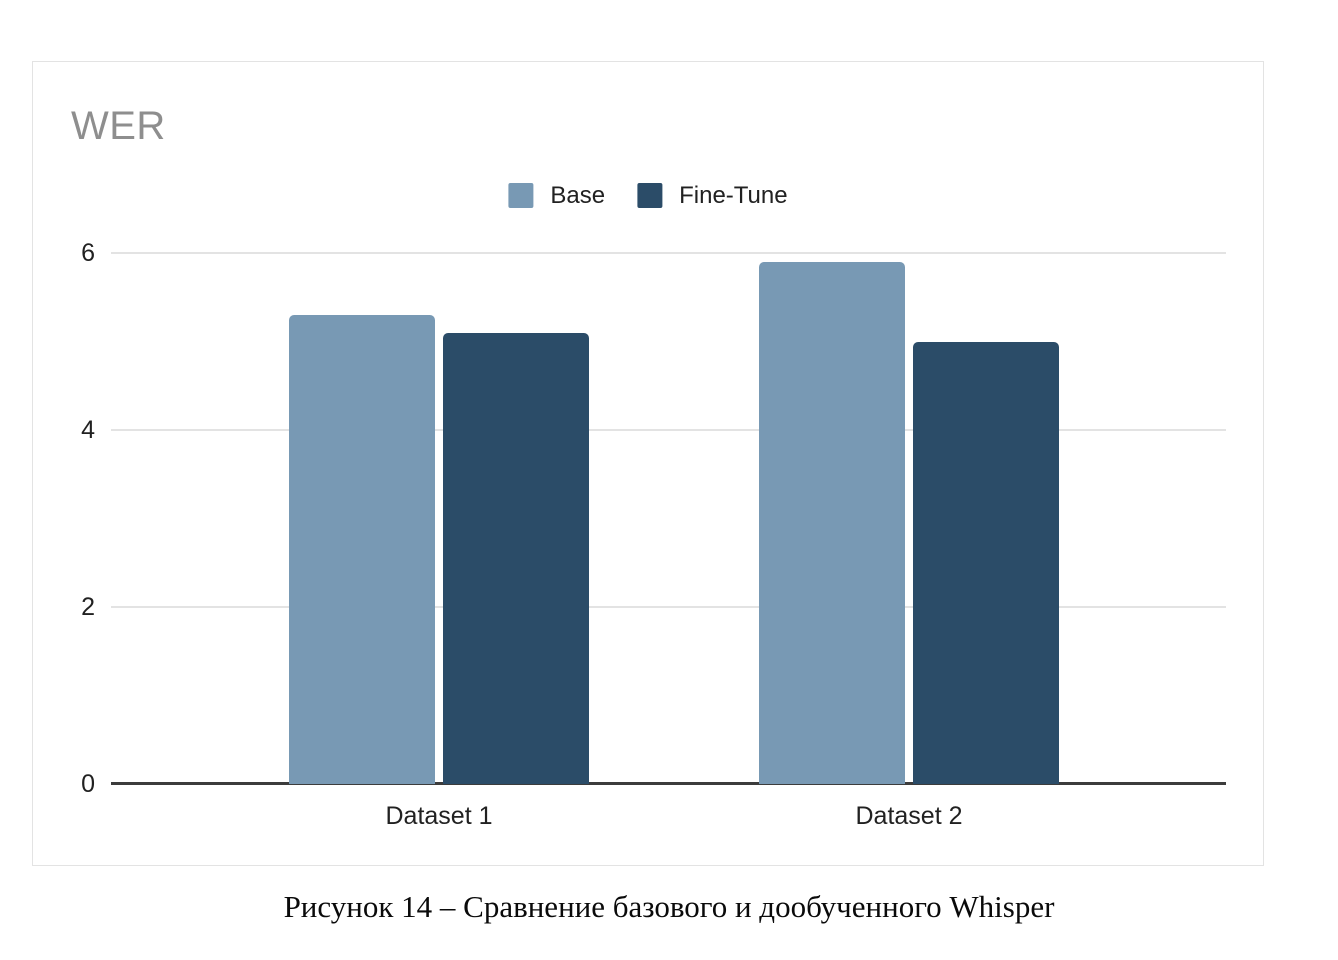  I want to click on legend: Base Fine-Tune, so click(648, 195).